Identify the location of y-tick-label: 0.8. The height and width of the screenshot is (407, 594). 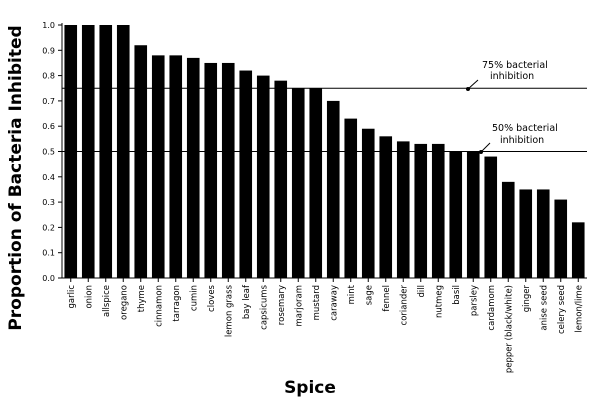
(48, 76).